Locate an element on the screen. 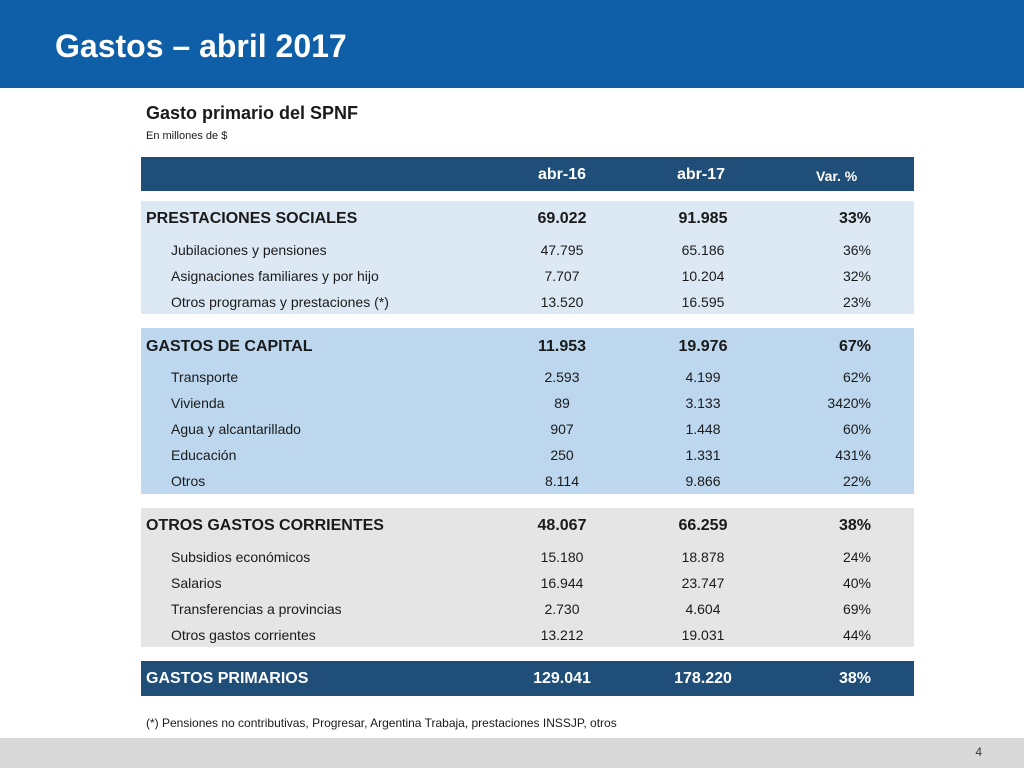 This screenshot has height=768, width=1024. value-var: 40% is located at coordinates (856, 583).